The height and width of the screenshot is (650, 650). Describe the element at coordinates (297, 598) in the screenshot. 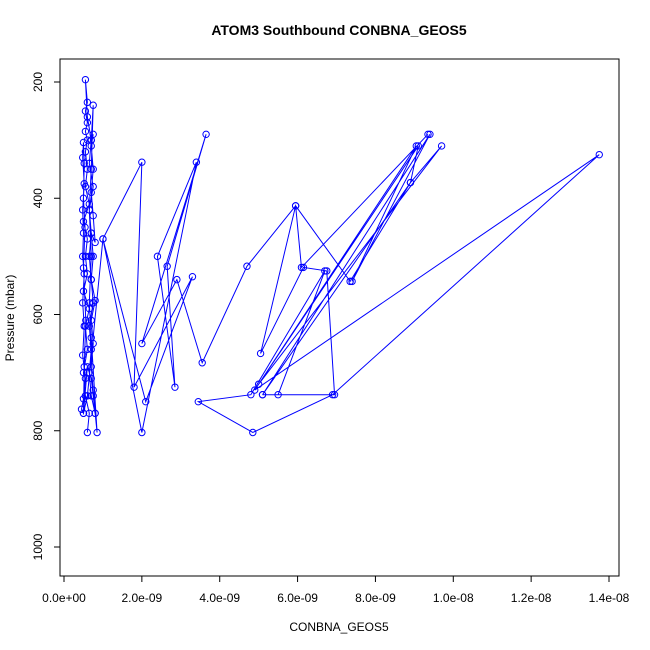

I see `x-tick-label: 6.0e-09` at that location.